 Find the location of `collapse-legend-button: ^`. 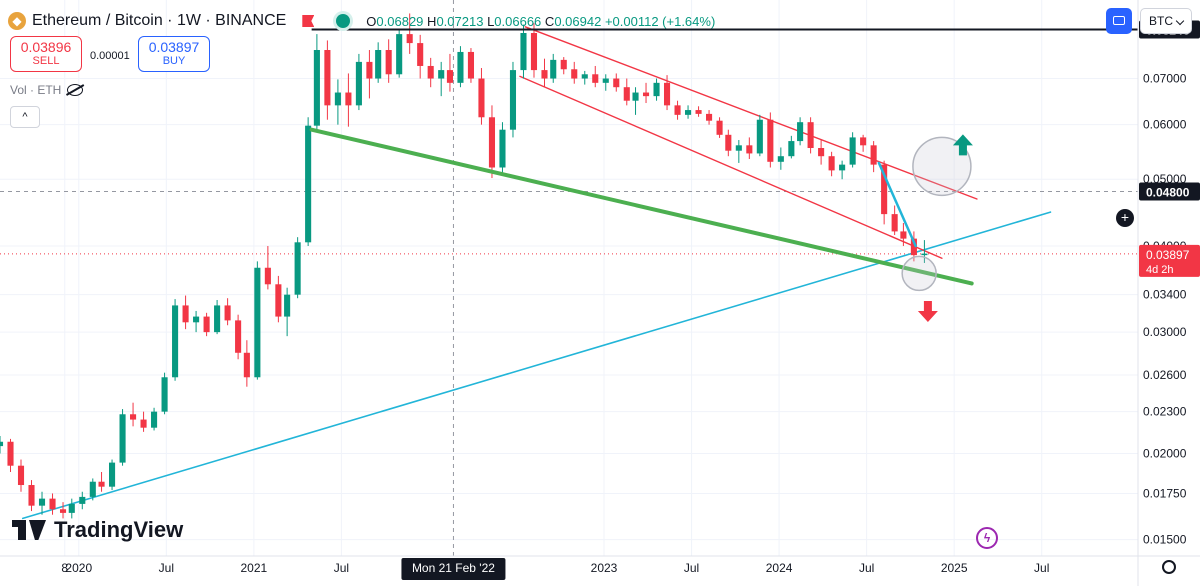

collapse-legend-button: ^ is located at coordinates (25, 117).